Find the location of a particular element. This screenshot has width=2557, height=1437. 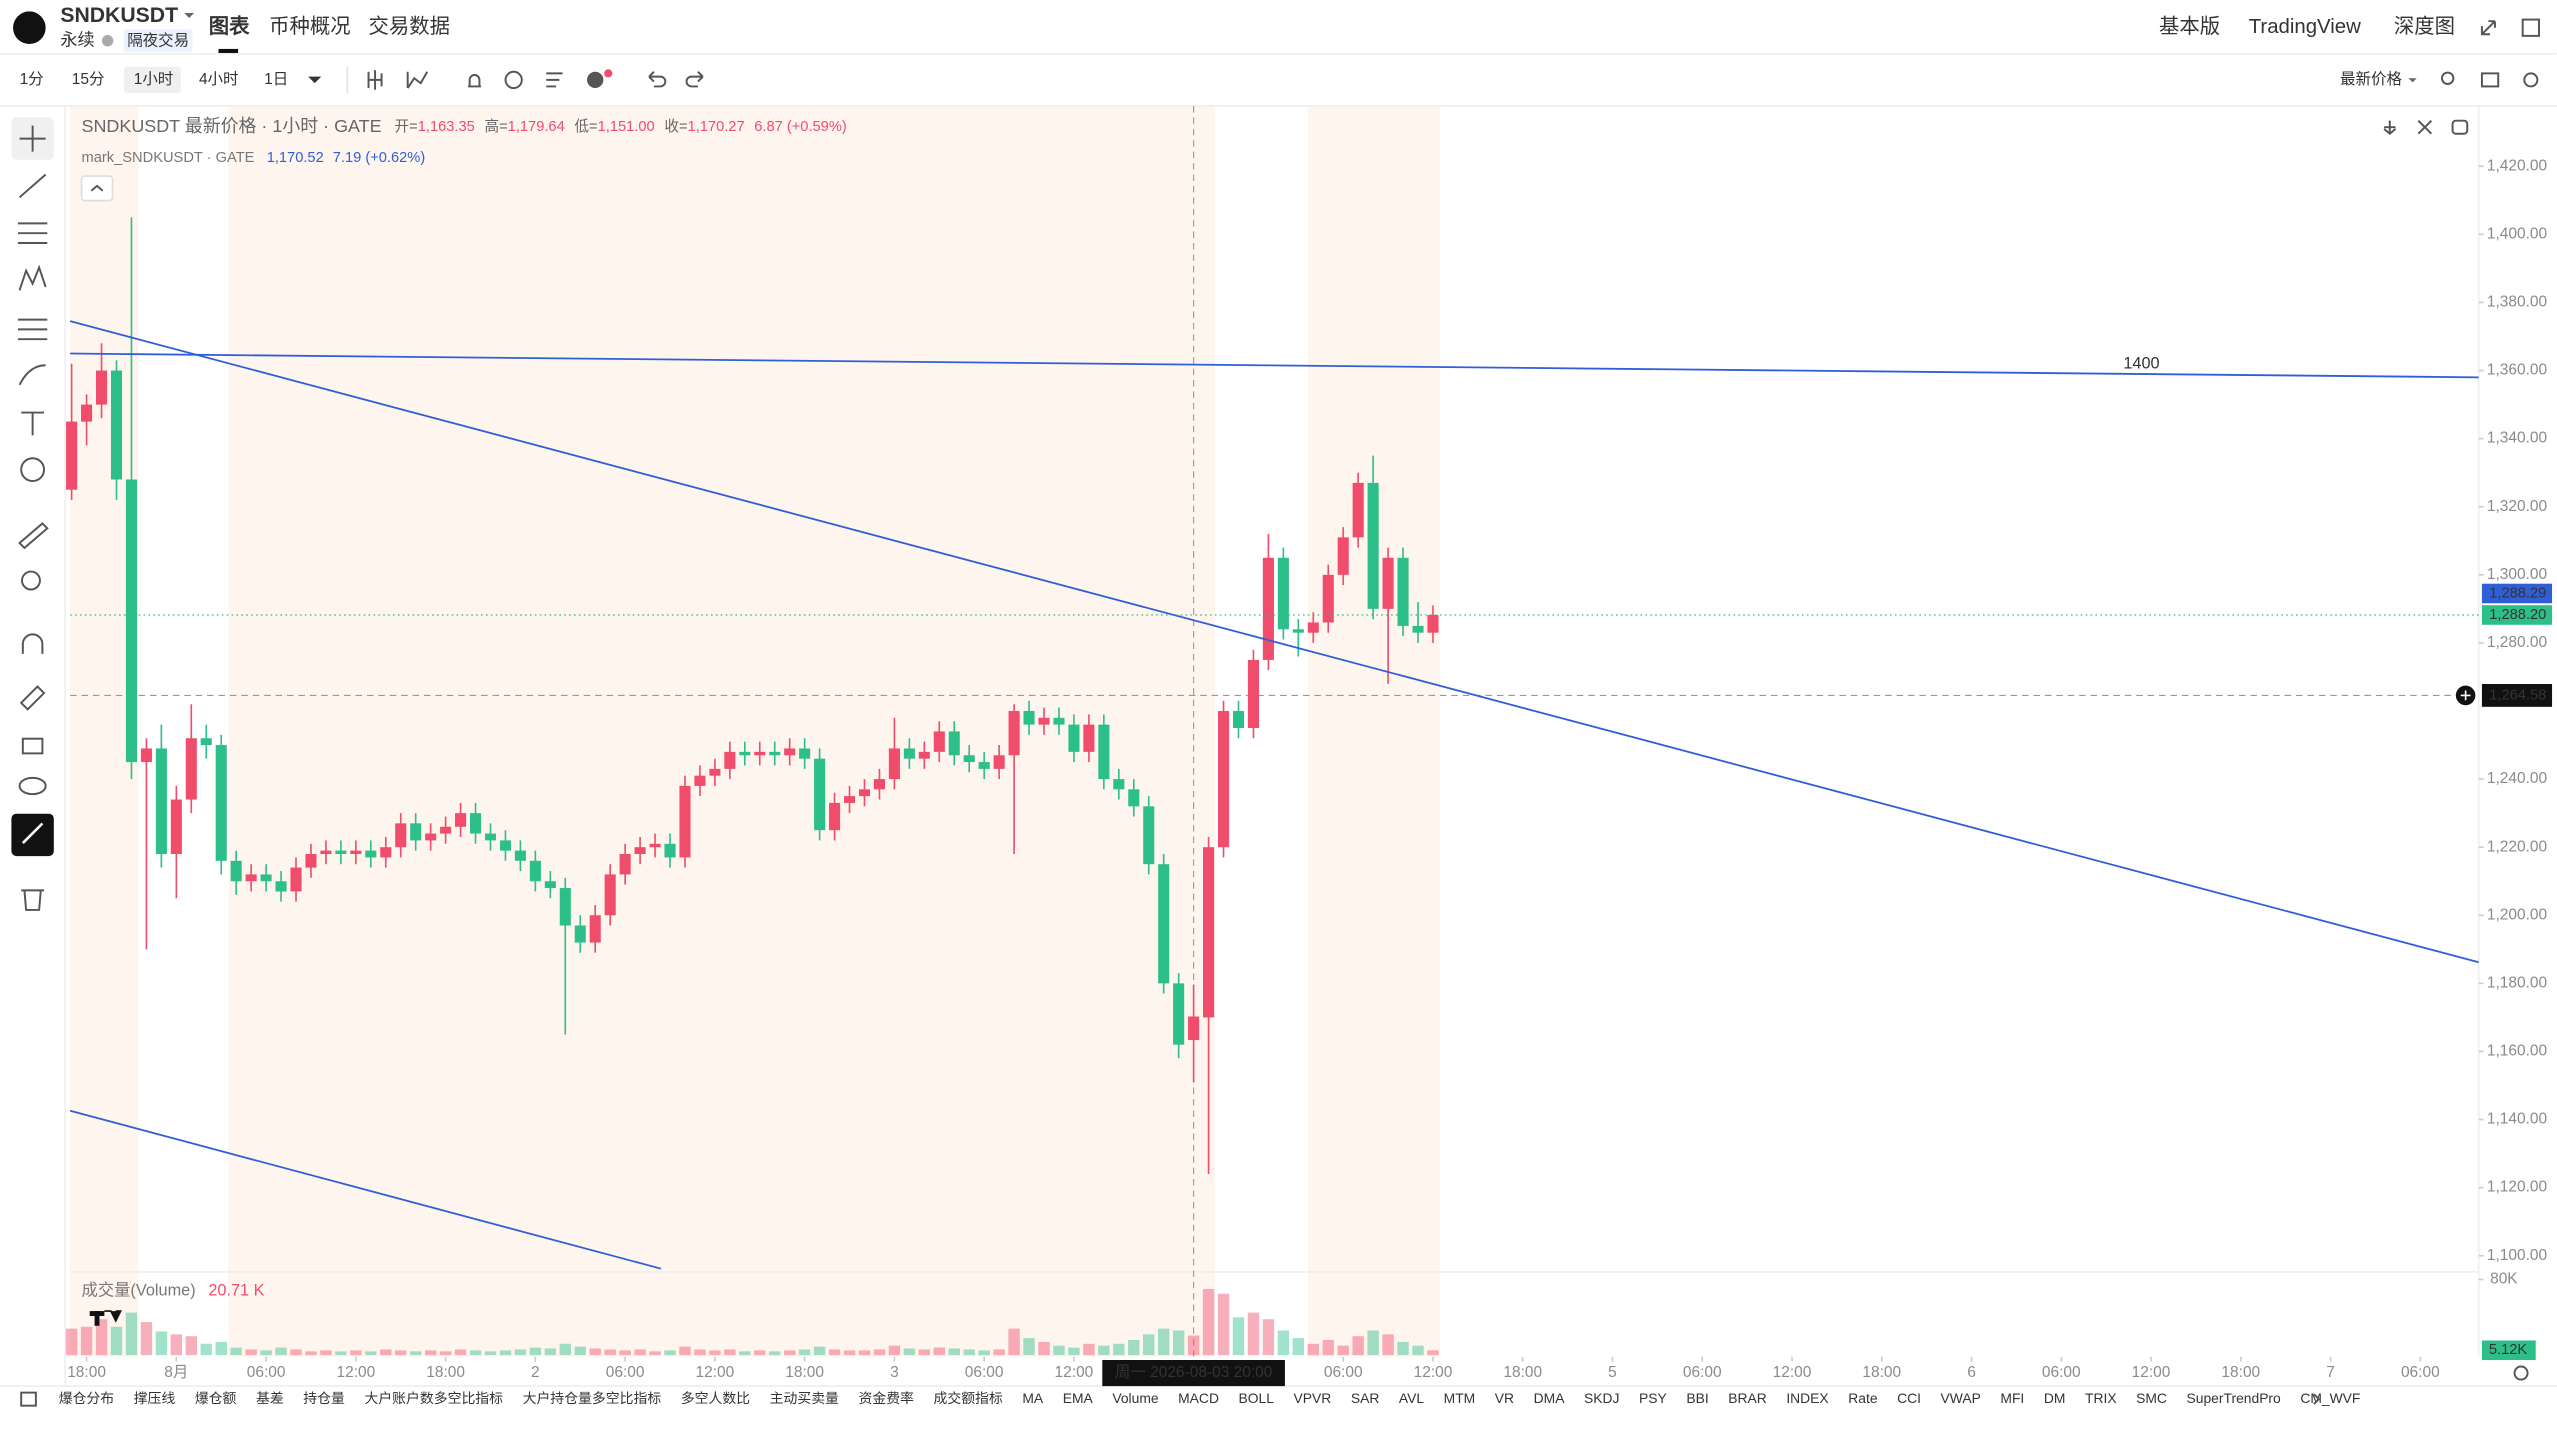

brush-tool is located at coordinates (32, 375).